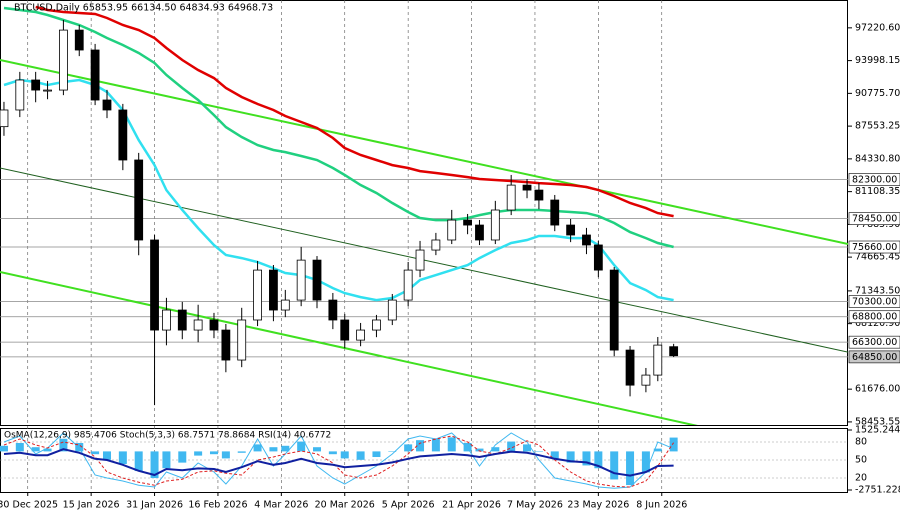 This screenshot has height=513, width=900. I want to click on x-tick-label: 30 Dec 2025, so click(29, 505).